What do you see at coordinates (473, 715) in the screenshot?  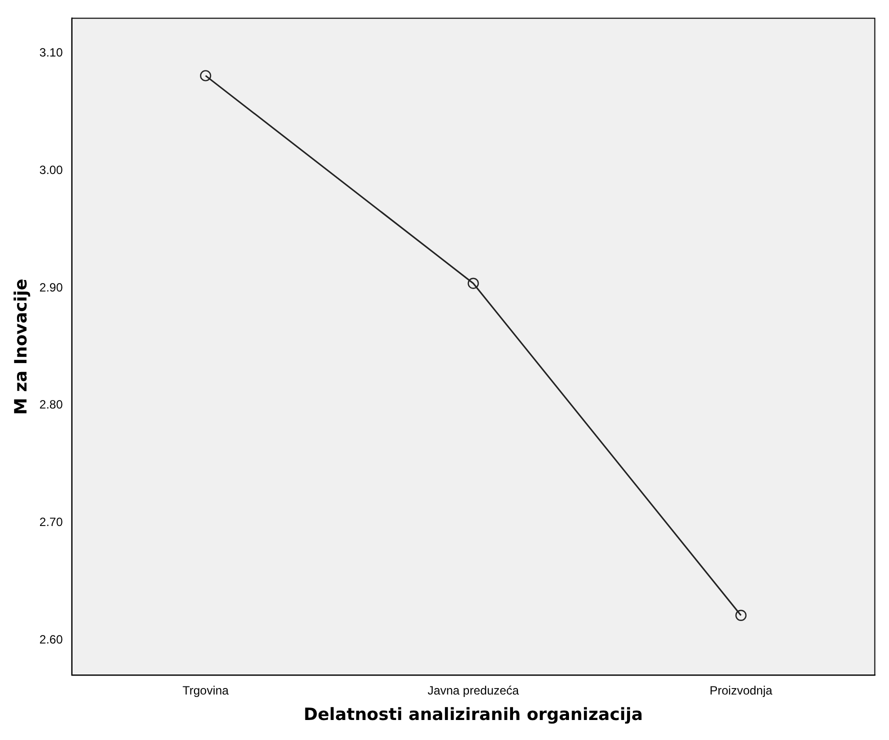 I see `x-axis-title: Delatnosti analiziranih organizacija` at bounding box center [473, 715].